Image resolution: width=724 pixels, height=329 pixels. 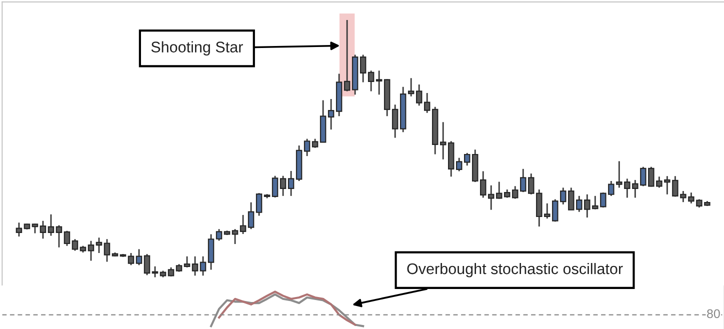 I want to click on annotation: Overbought stochastic oscillator, so click(x=515, y=270).